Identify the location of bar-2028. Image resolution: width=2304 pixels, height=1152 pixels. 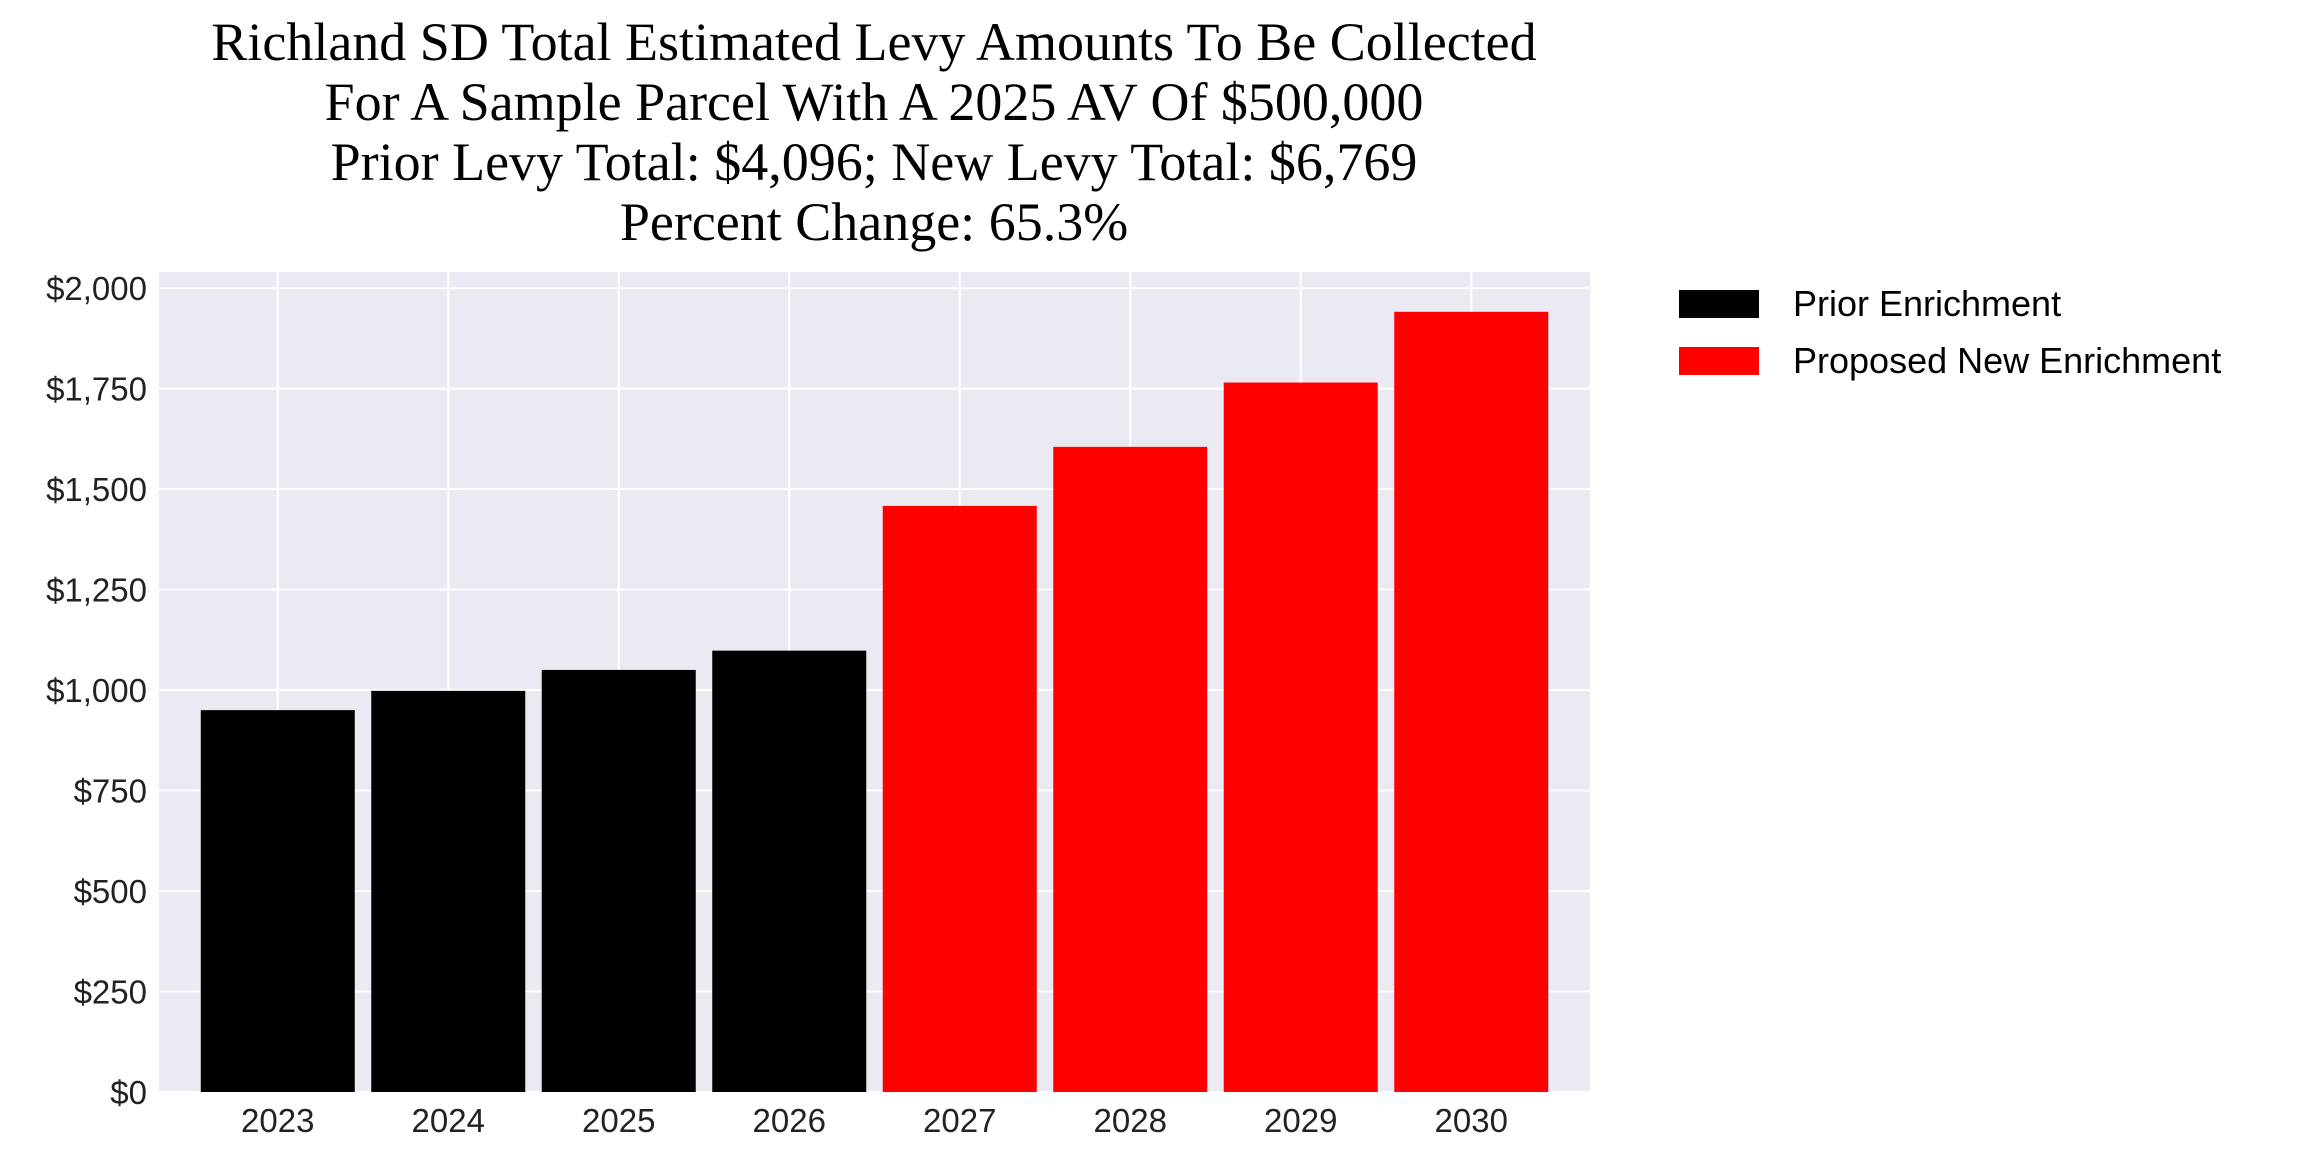
(1130, 769).